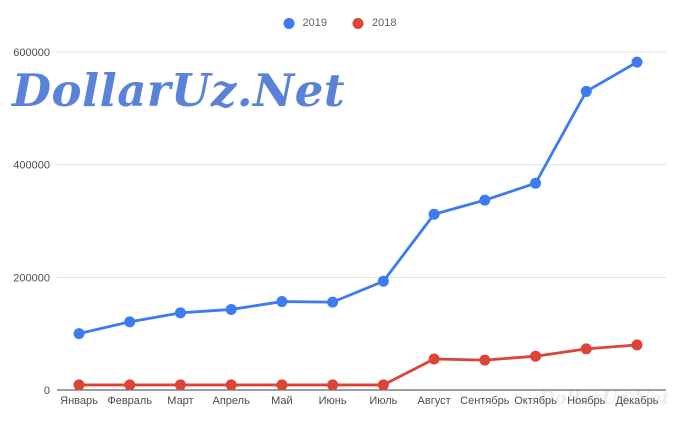 The height and width of the screenshot is (421, 680). I want to click on legend-label-2018: 2018, so click(384, 23).